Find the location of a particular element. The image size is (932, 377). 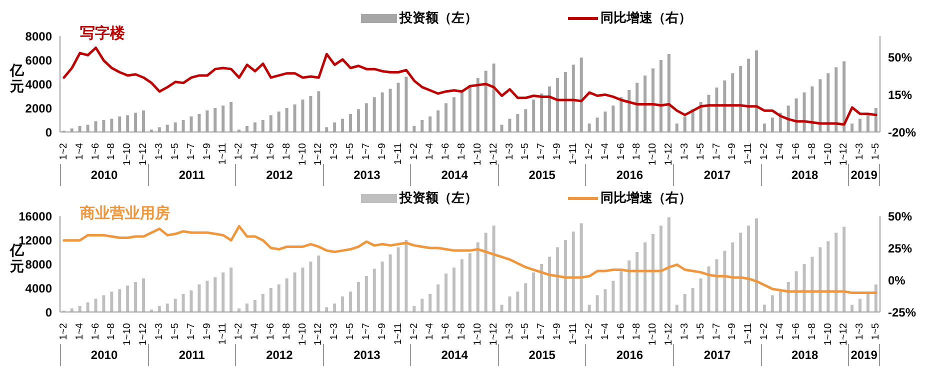

legend-label: 同比增速（右） is located at coordinates (646, 18).